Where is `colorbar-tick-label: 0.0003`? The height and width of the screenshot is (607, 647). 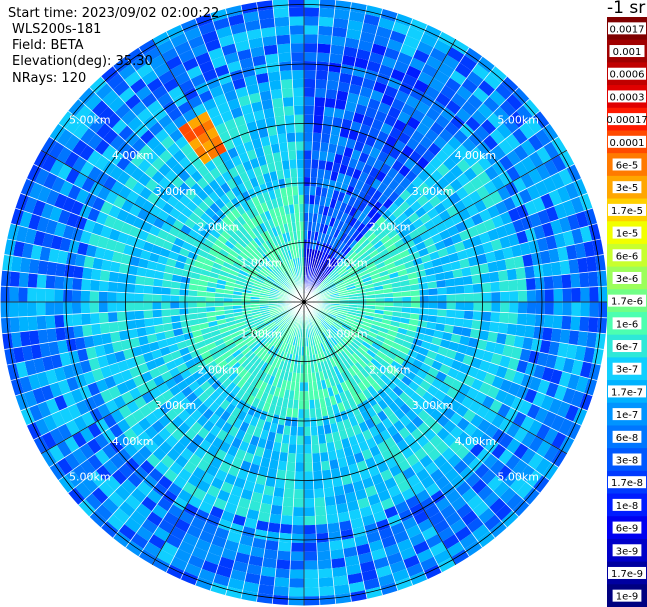 colorbar-tick-label: 0.0003 is located at coordinates (627, 97).